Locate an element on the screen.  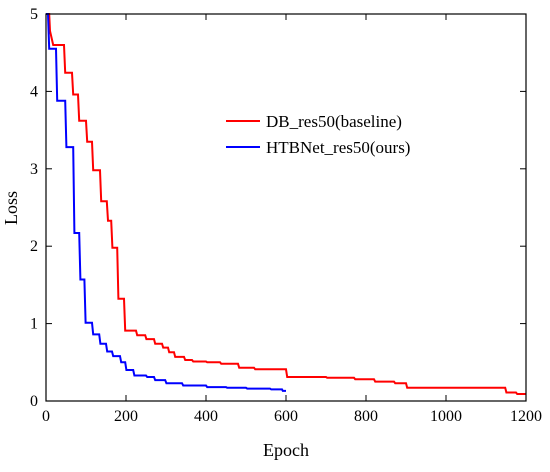
x-tick-label: 1200 is located at coordinates (526, 416).